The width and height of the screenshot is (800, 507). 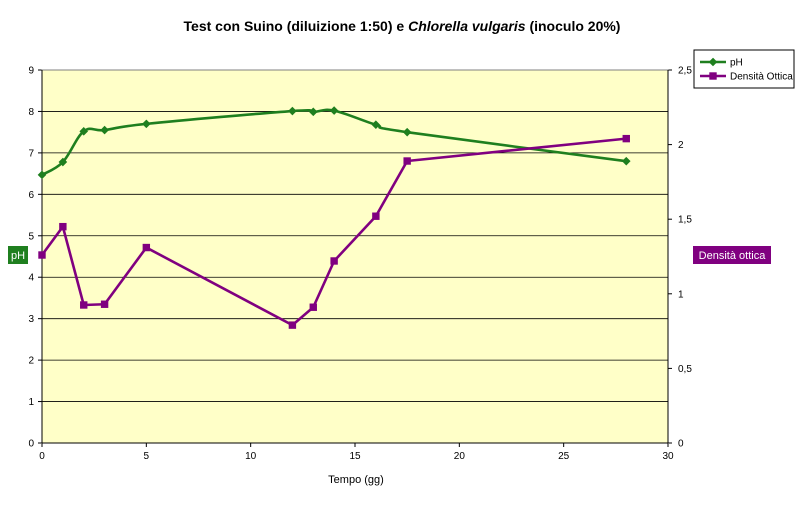 I want to click on y2-tick-label-4: 2, so click(x=681, y=145).